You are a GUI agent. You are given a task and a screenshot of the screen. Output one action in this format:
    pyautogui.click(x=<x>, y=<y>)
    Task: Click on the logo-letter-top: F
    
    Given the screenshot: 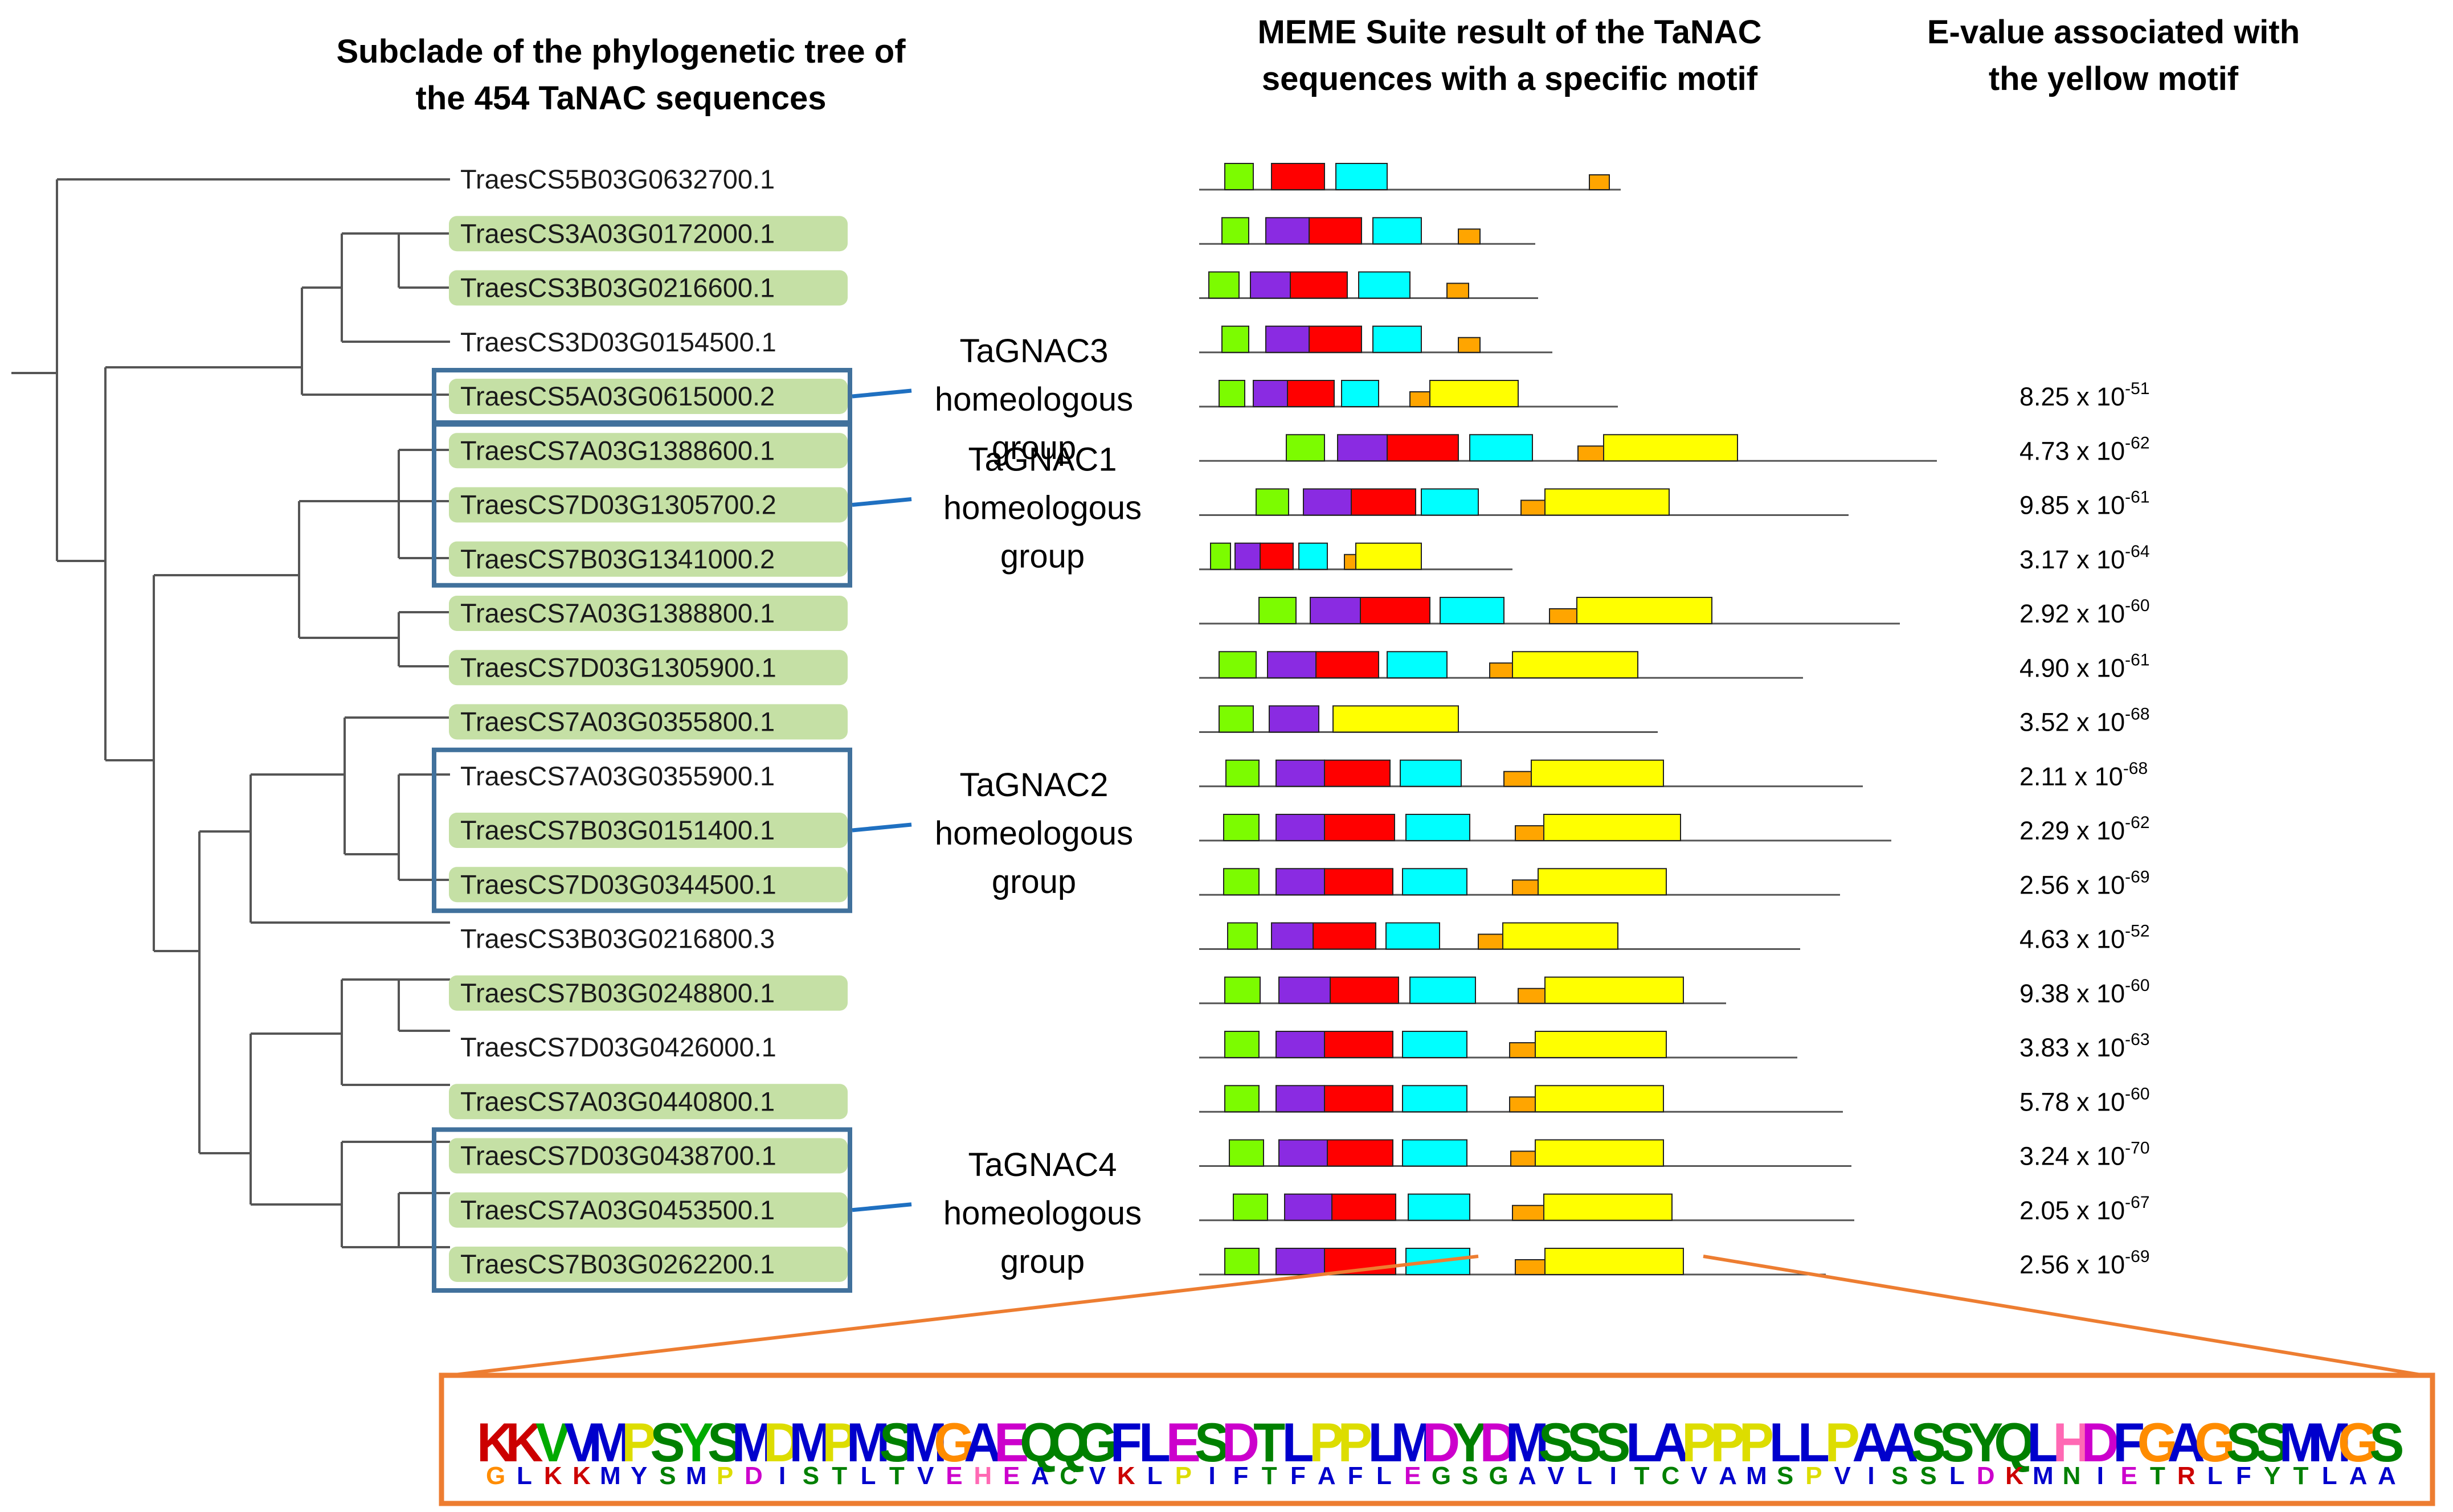 What is the action you would take?
    pyautogui.click(x=2129, y=1442)
    